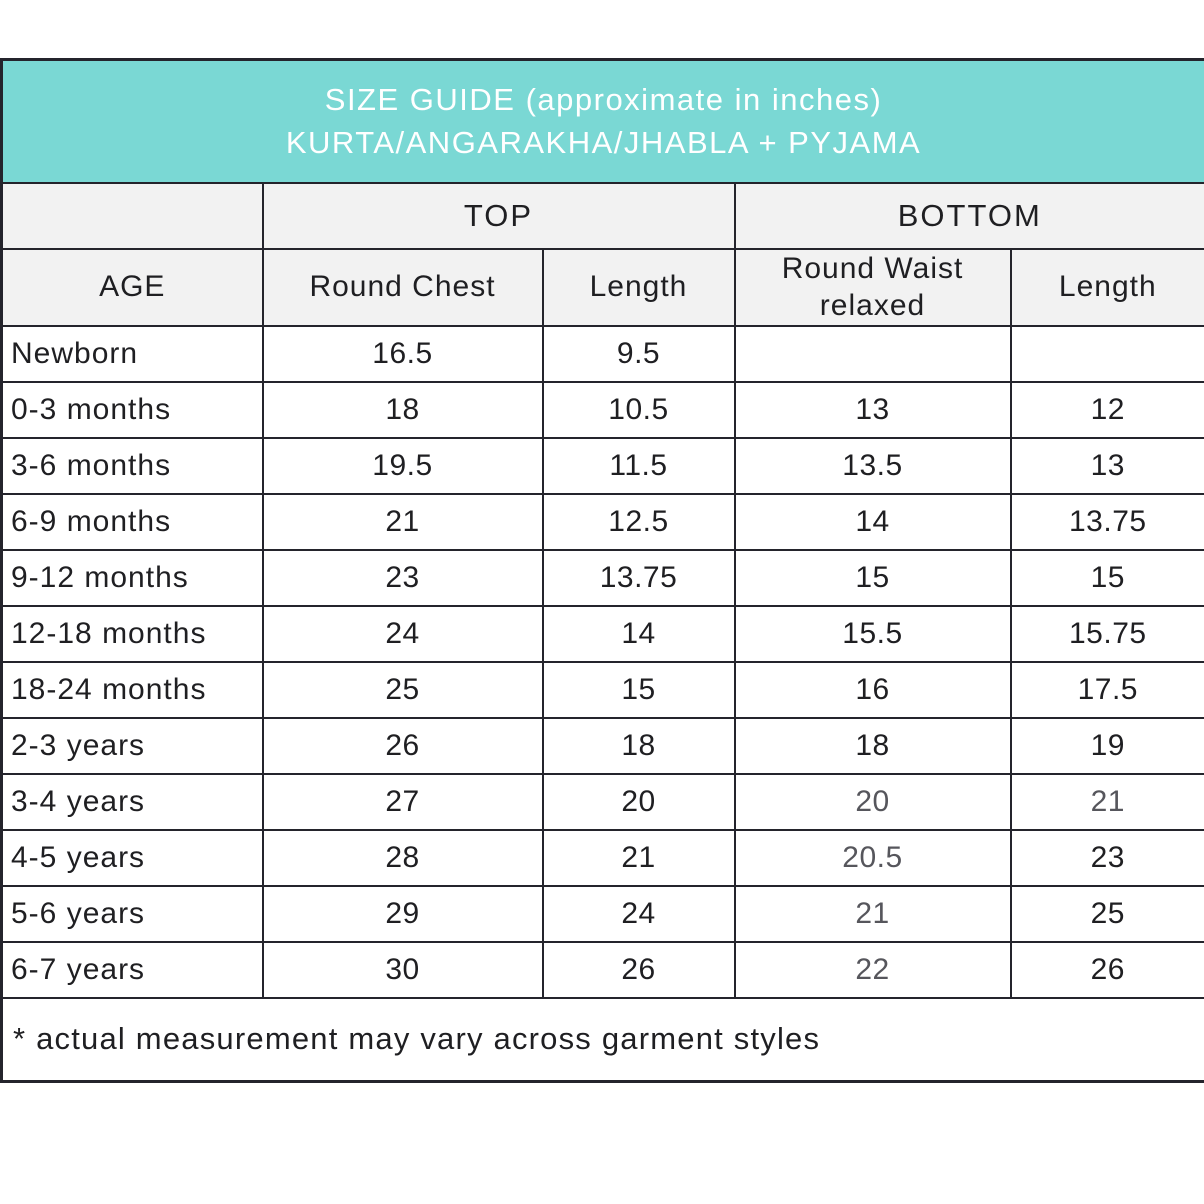 Image resolution: width=1204 pixels, height=1204 pixels. I want to click on age-cell: 0-3 months, so click(132, 409).